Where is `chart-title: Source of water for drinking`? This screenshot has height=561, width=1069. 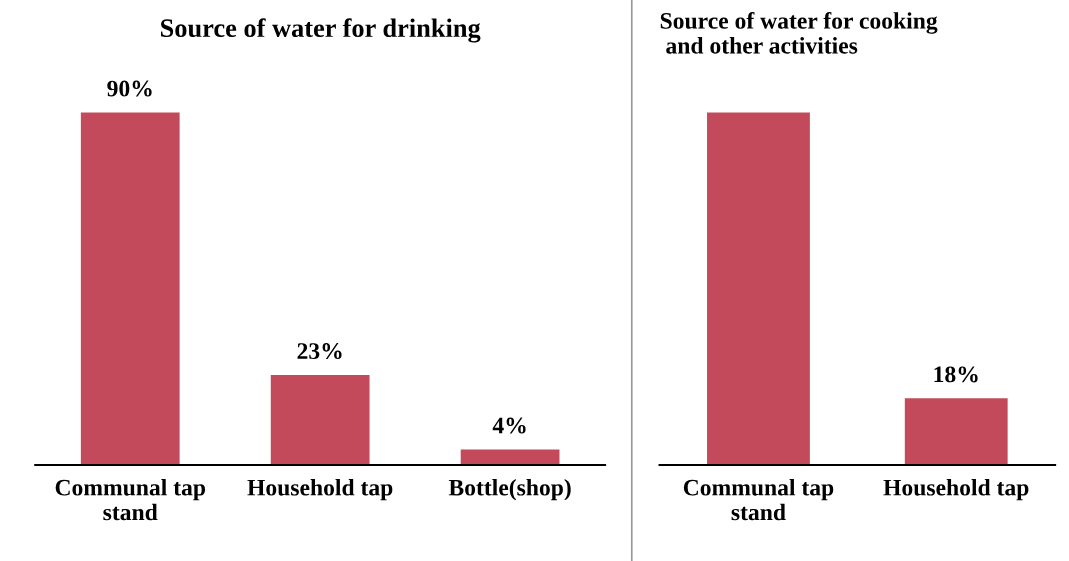
chart-title: Source of water for drinking is located at coordinates (321, 30).